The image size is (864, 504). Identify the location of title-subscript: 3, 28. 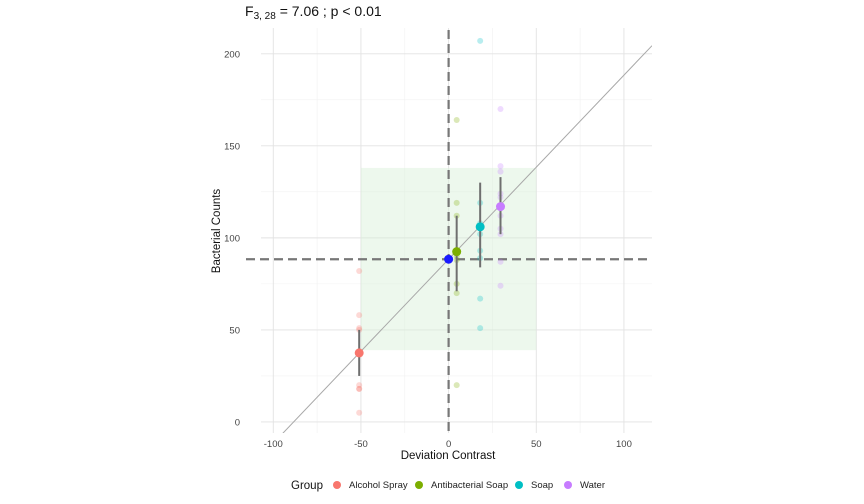
(265, 16).